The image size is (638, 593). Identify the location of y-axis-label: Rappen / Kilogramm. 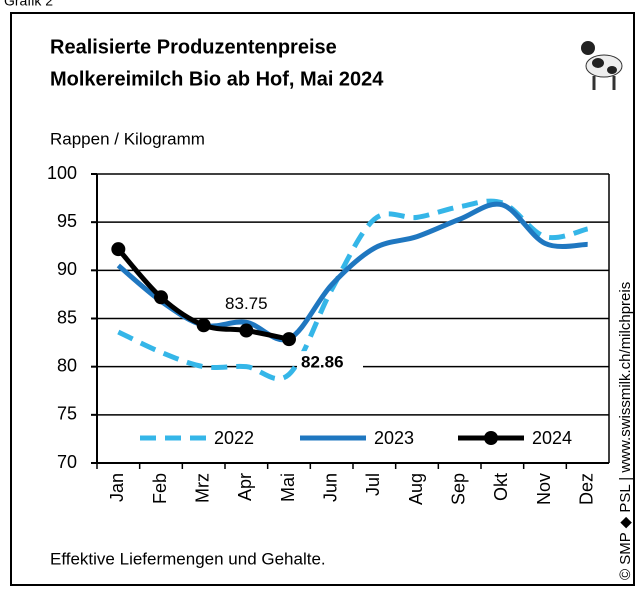
(127, 138).